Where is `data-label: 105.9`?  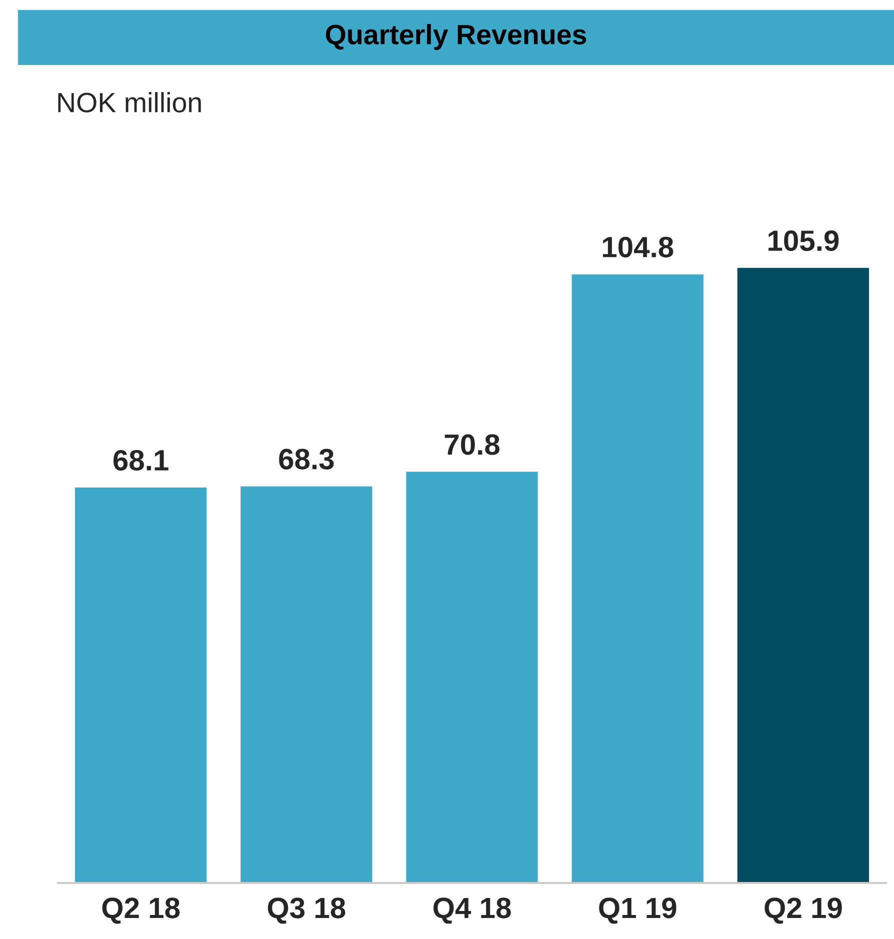 data-label: 105.9 is located at coordinates (803, 241).